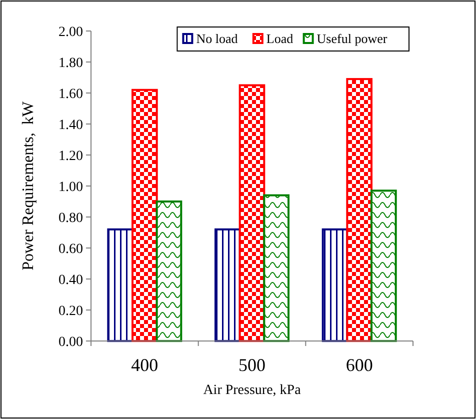 The width and height of the screenshot is (476, 419). What do you see at coordinates (217, 38) in the screenshot?
I see `legend-label: No load` at bounding box center [217, 38].